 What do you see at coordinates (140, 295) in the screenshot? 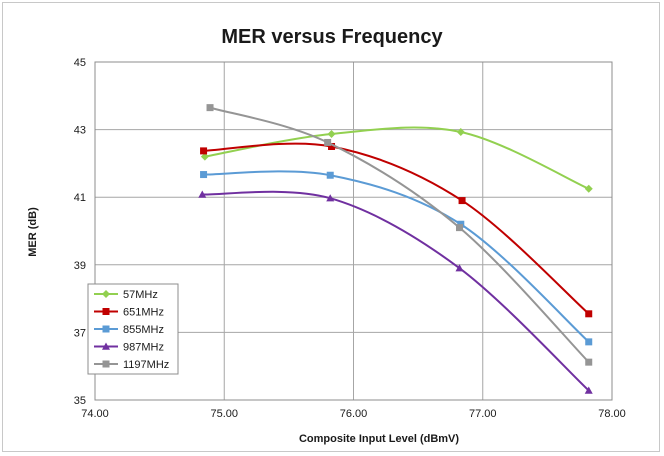
I see `legend-label: 57MHz` at bounding box center [140, 295].